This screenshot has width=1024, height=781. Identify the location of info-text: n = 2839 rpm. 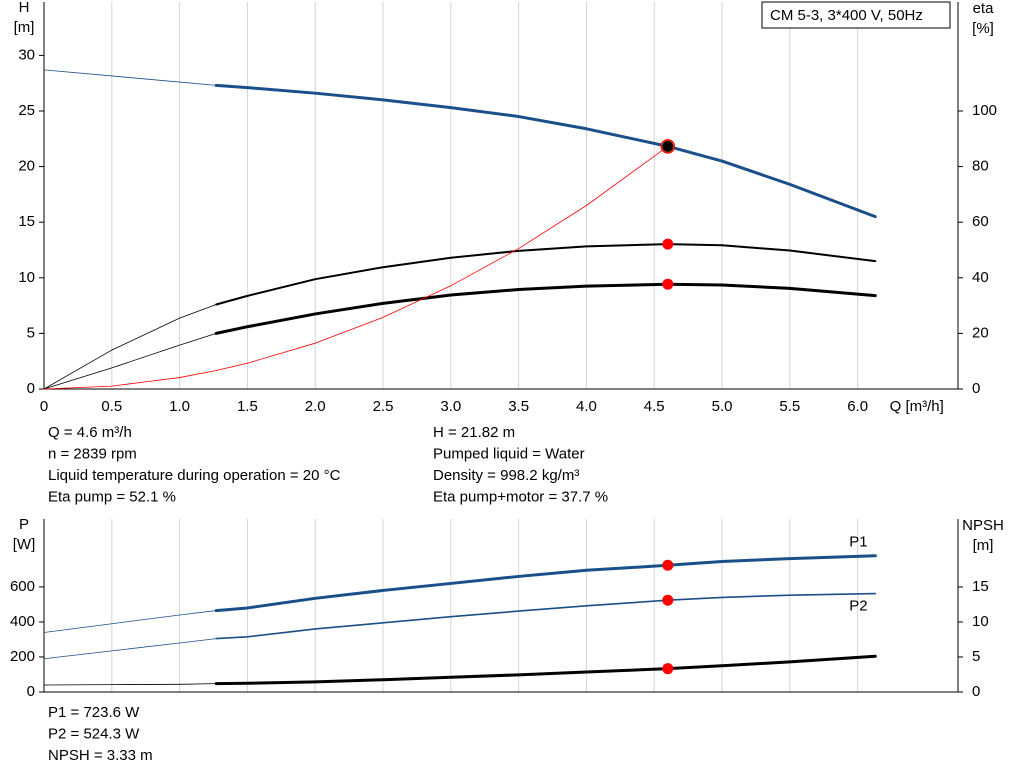
(92, 453).